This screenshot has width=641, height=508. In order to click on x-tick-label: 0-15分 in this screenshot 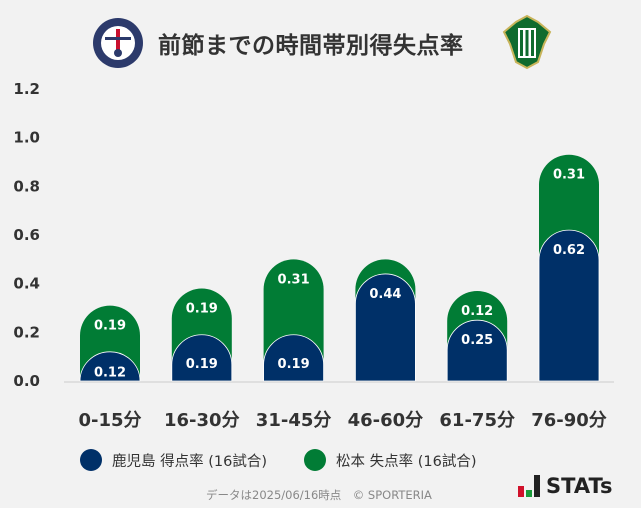, I will do `click(109, 420)`.